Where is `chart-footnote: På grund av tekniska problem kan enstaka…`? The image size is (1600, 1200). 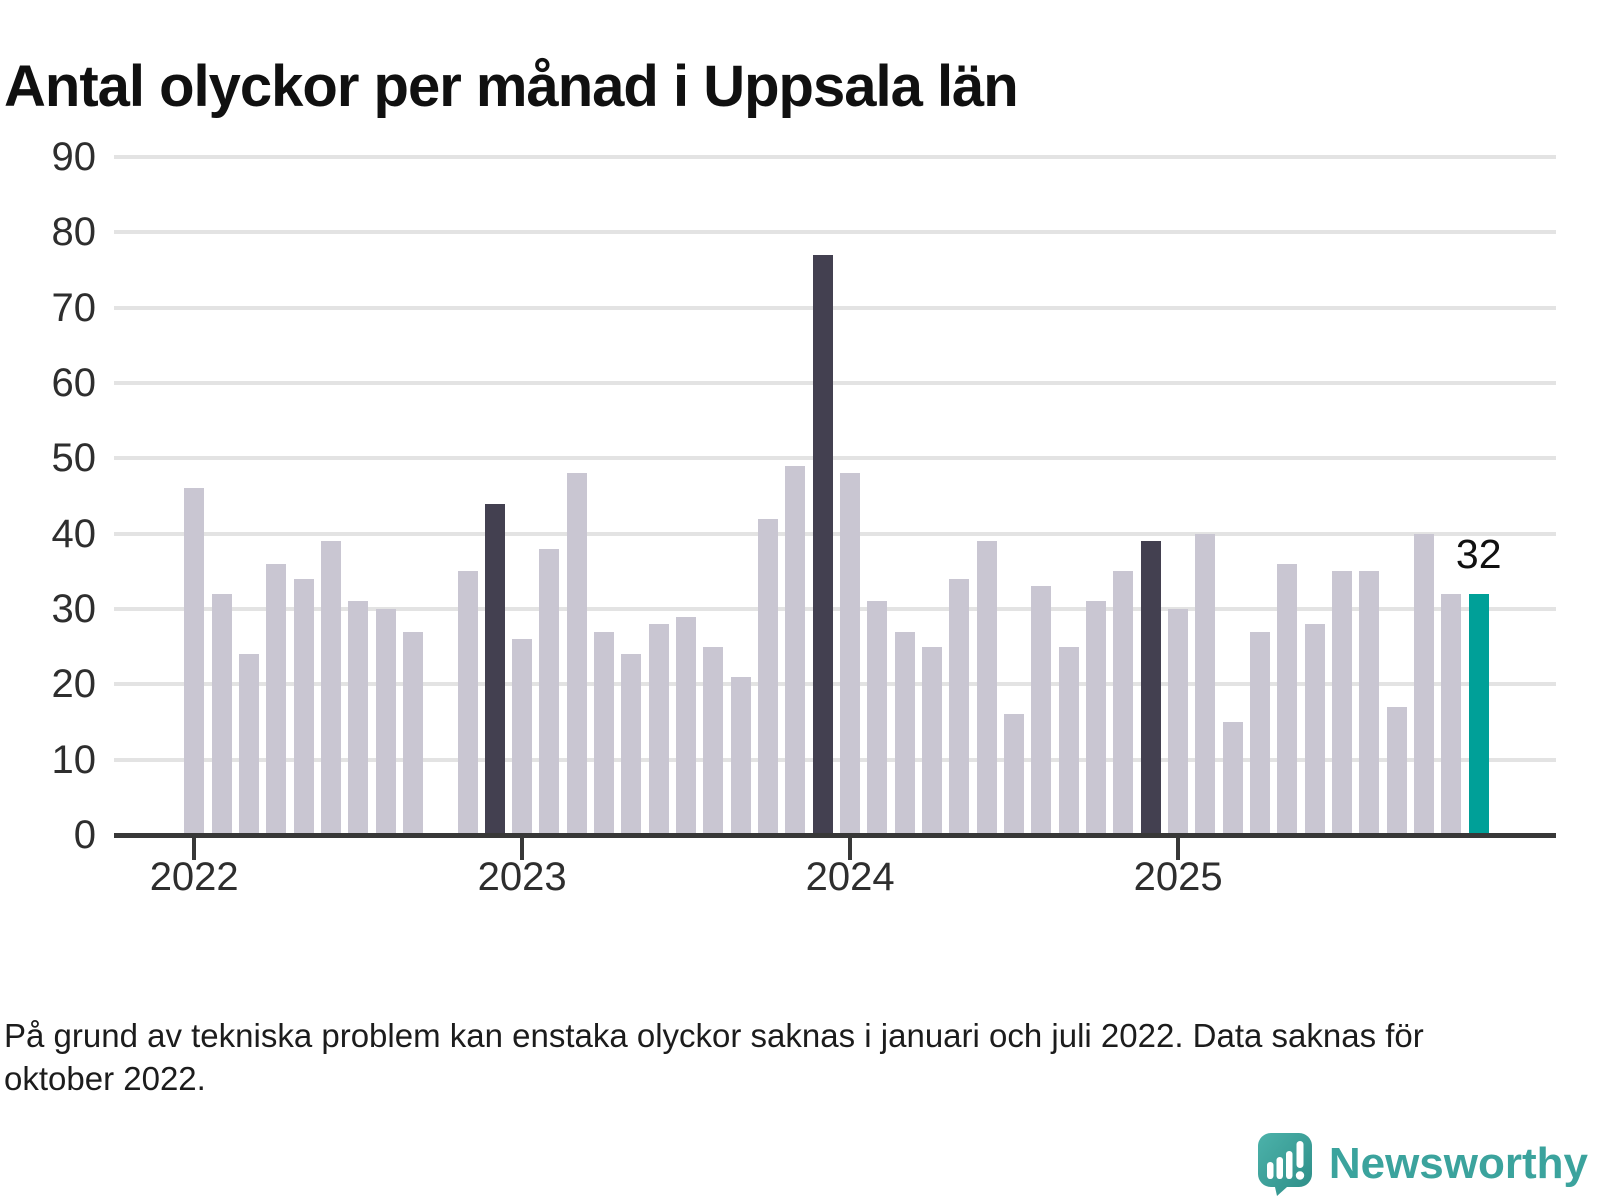
chart-footnote: På grund av tekniska problem kan enstaka… is located at coordinates (714, 1057).